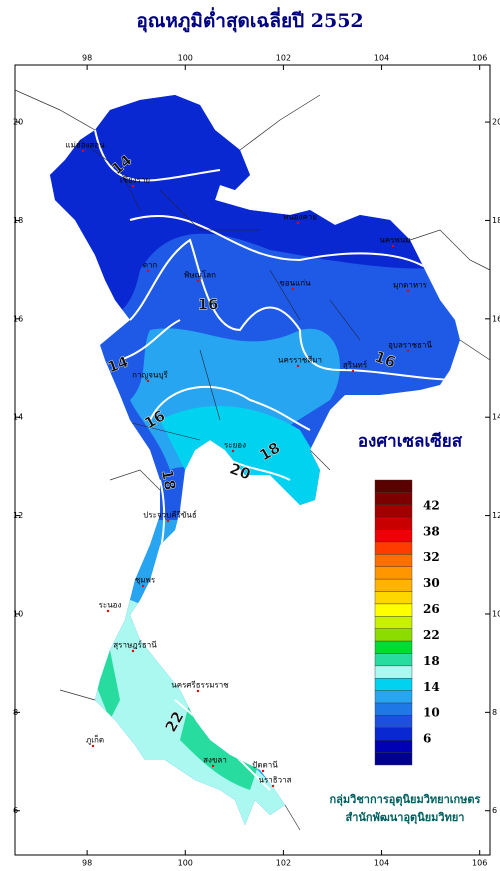 This screenshot has height=871, width=500. What do you see at coordinates (110, 605) in the screenshot?
I see `place-label: ระนอง` at bounding box center [110, 605].